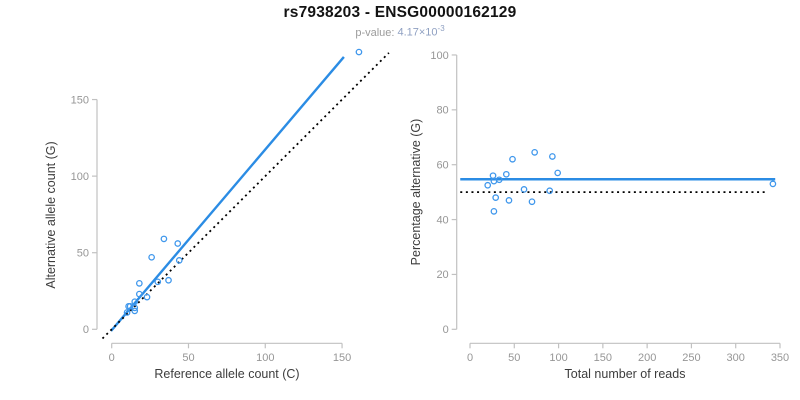 The width and height of the screenshot is (800, 400). What do you see at coordinates (780, 358) in the screenshot?
I see `x-axis-tick-label: 350` at bounding box center [780, 358].